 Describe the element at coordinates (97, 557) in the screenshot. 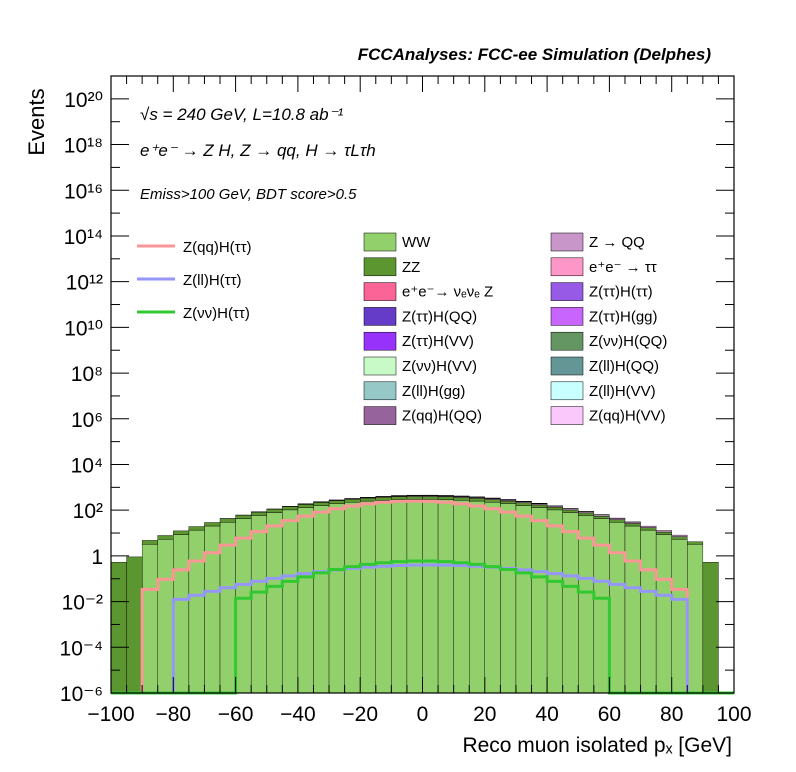

I see `y-tick-label: 1` at that location.